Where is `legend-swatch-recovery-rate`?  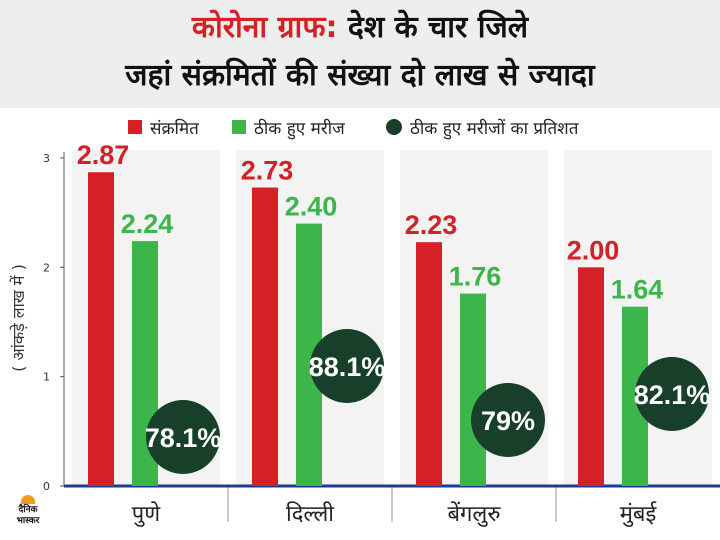 legend-swatch-recovery-rate is located at coordinates (394, 127).